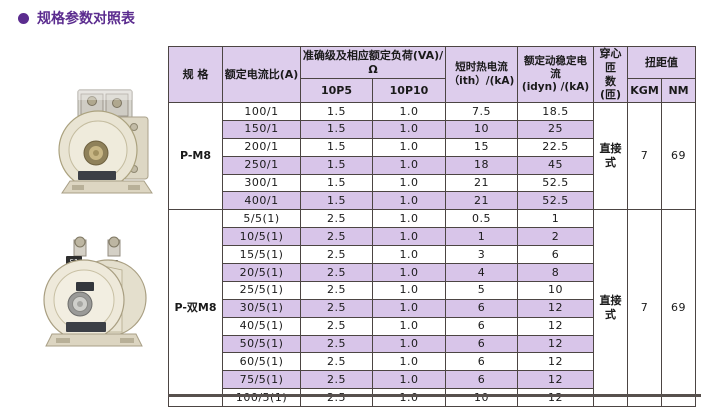  Describe the element at coordinates (261, 308) in the screenshot. I see `cell-ratio: 30/5(1)` at that location.